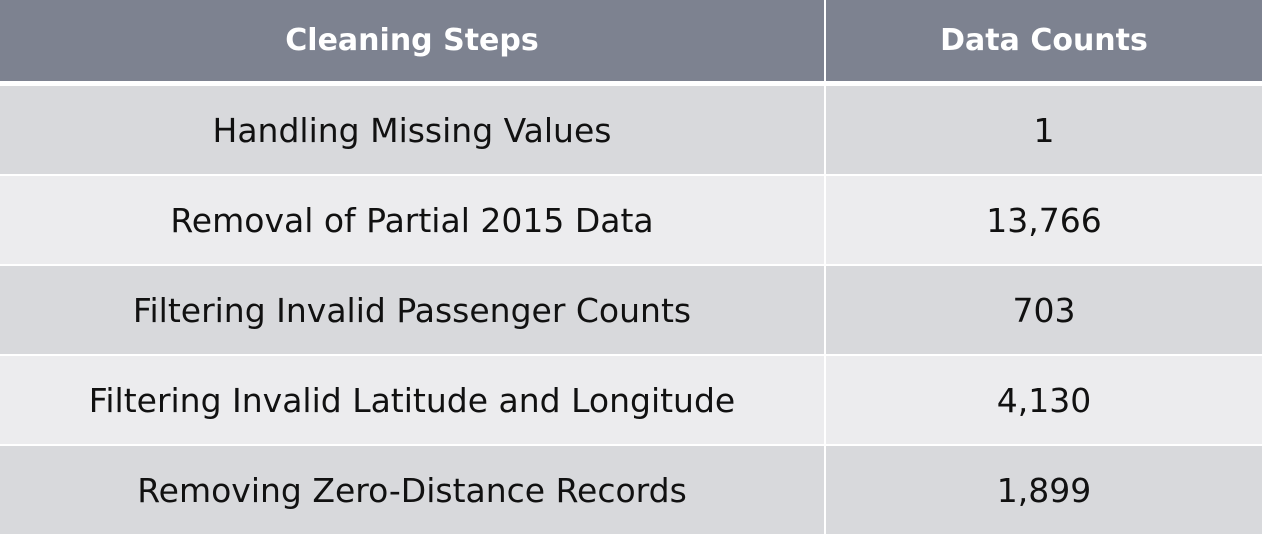 The width and height of the screenshot is (1262, 536). I want to click on step-cell: Handling Missing Values, so click(413, 129).